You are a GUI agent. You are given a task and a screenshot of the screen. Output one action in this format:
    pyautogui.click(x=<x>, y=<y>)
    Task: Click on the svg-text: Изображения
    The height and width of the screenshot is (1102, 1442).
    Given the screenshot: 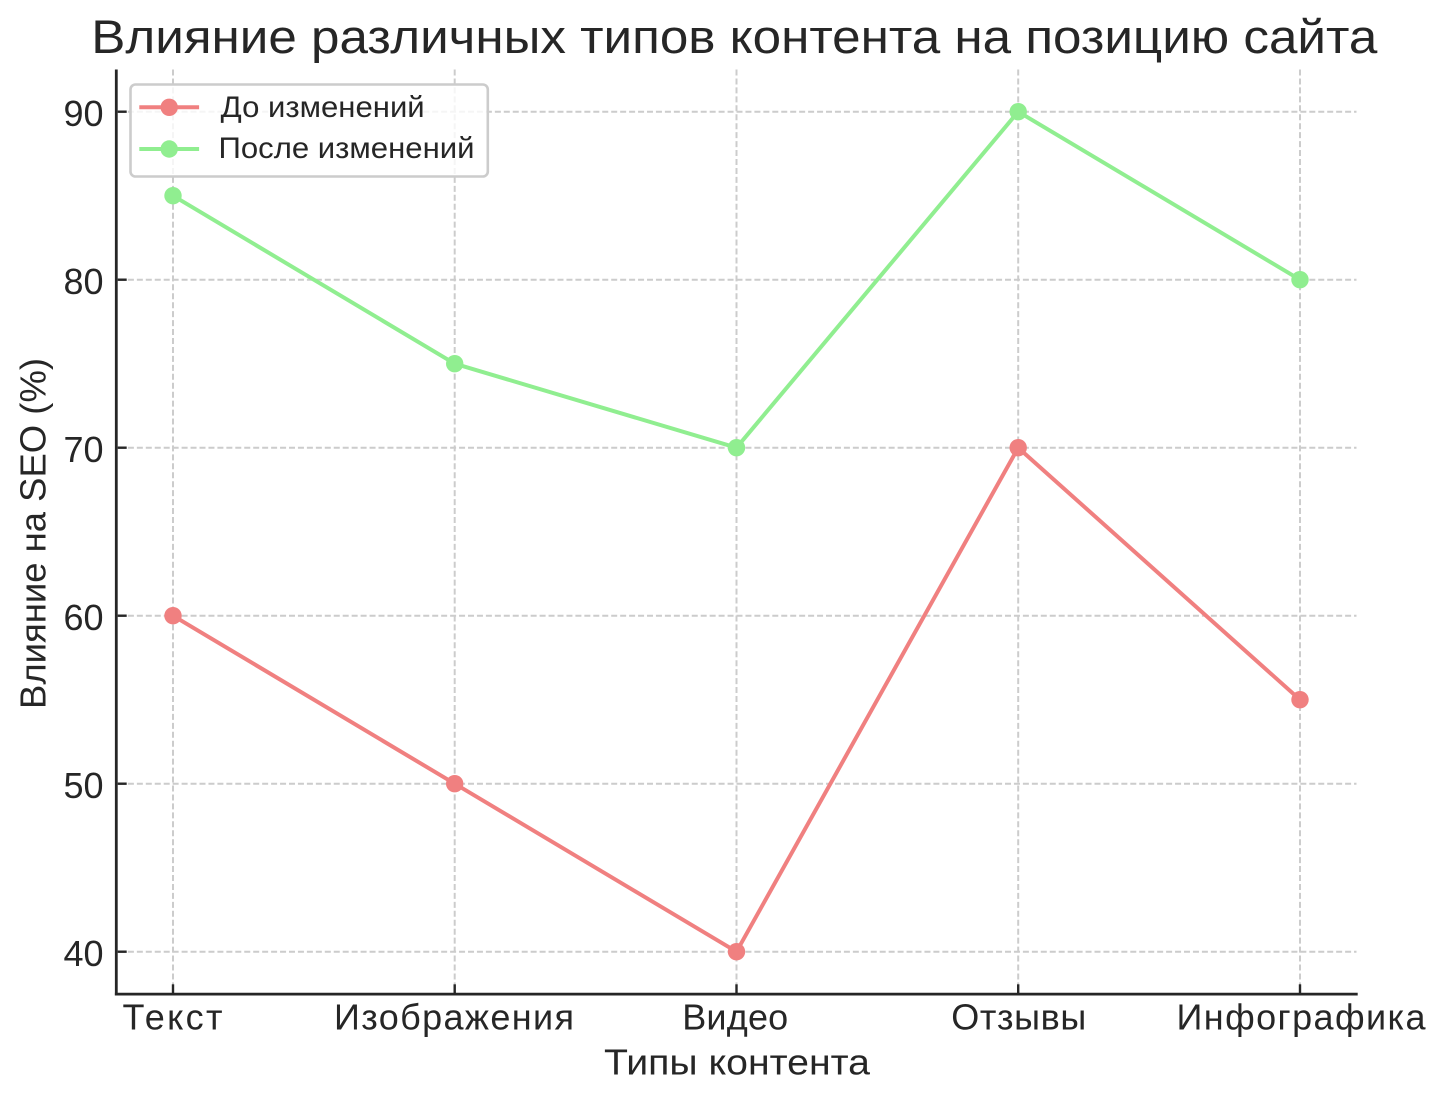 What is the action you would take?
    pyautogui.click(x=454, y=1017)
    